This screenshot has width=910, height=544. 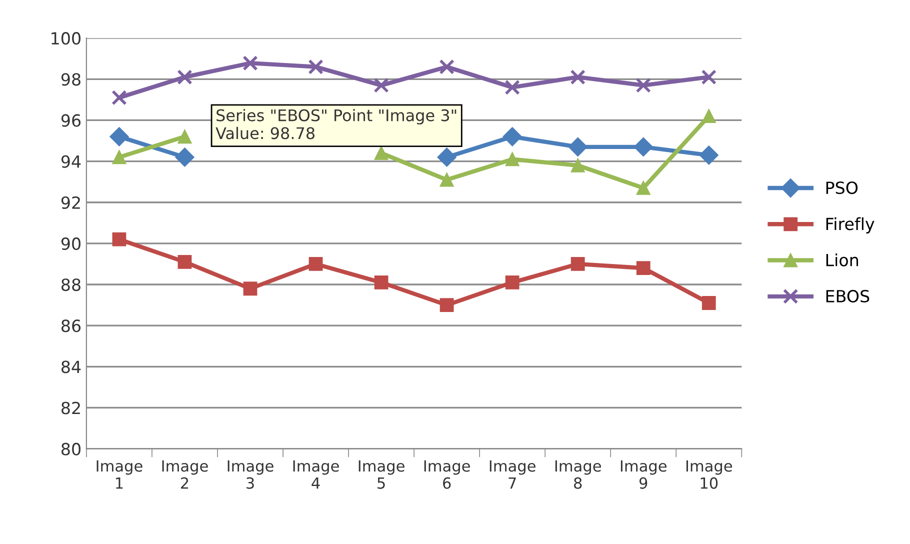 I want to click on x-tick-label: Image 2, so click(x=185, y=474).